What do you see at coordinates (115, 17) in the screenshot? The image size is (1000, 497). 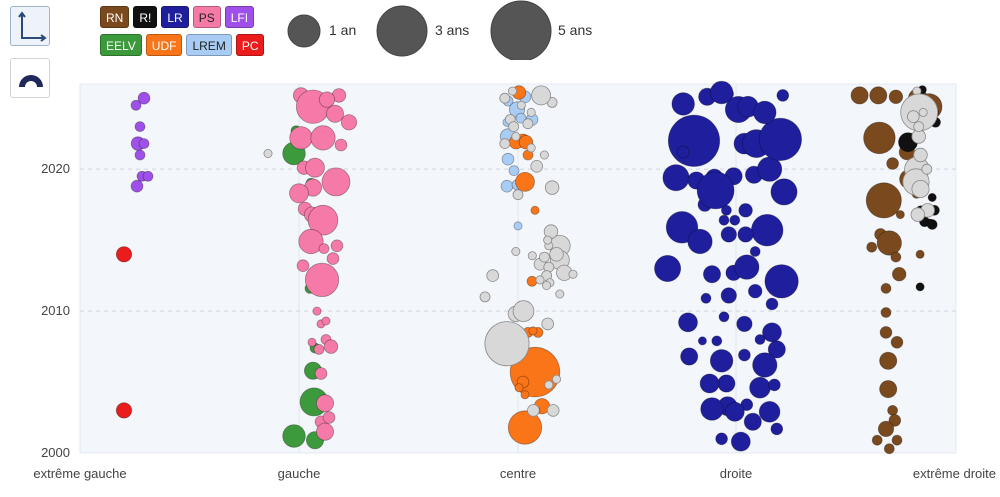 I see `legend-party-rn: RN` at bounding box center [115, 17].